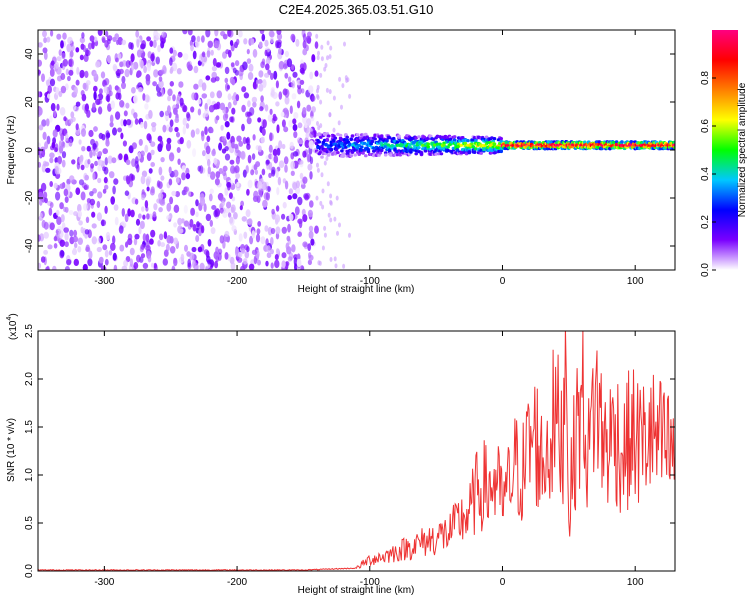 This screenshot has width=750, height=600. Describe the element at coordinates (13, 330) in the screenshot. I see `snr-scale-note-text: (x10` at that location.